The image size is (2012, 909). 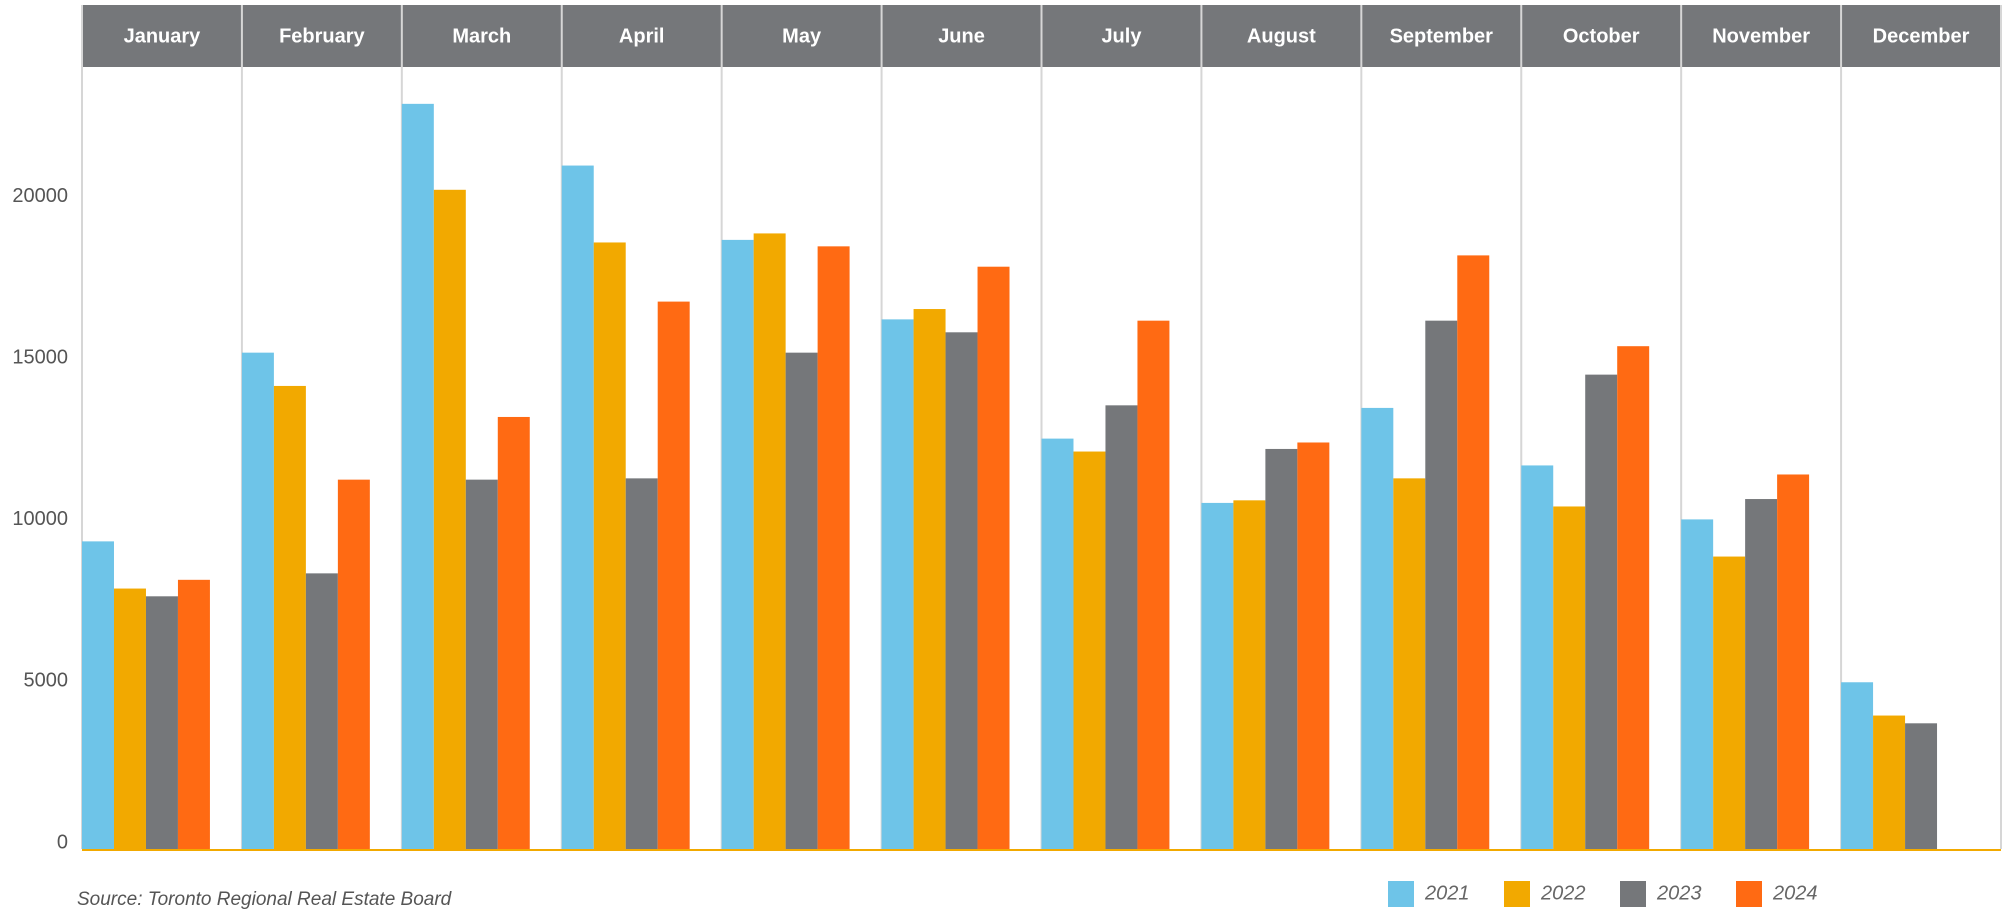 What do you see at coordinates (62, 842) in the screenshot?
I see `y-tick-label: 0` at bounding box center [62, 842].